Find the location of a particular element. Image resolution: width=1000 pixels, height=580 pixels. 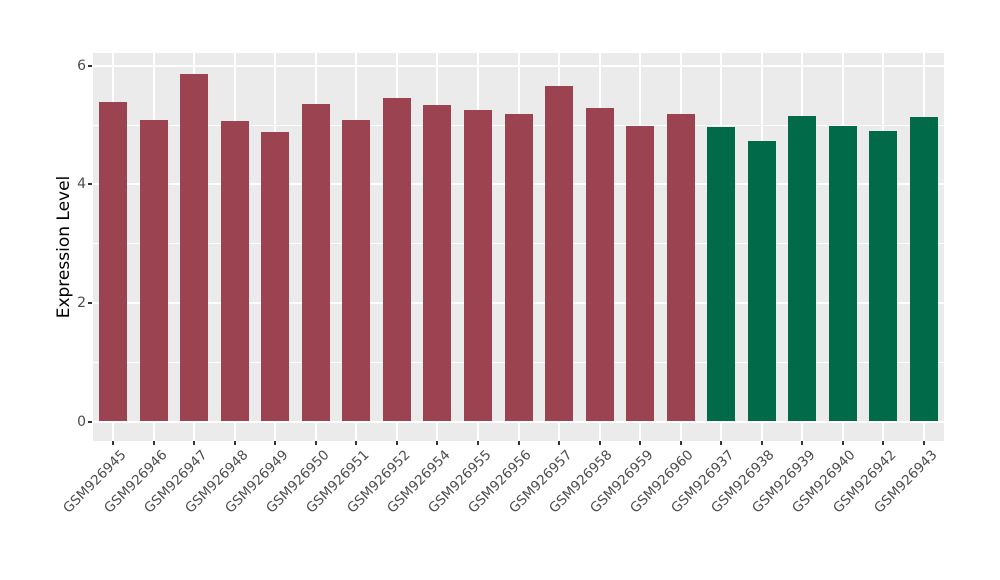

x-tick-mark-GSM926938 is located at coordinates (761, 443).